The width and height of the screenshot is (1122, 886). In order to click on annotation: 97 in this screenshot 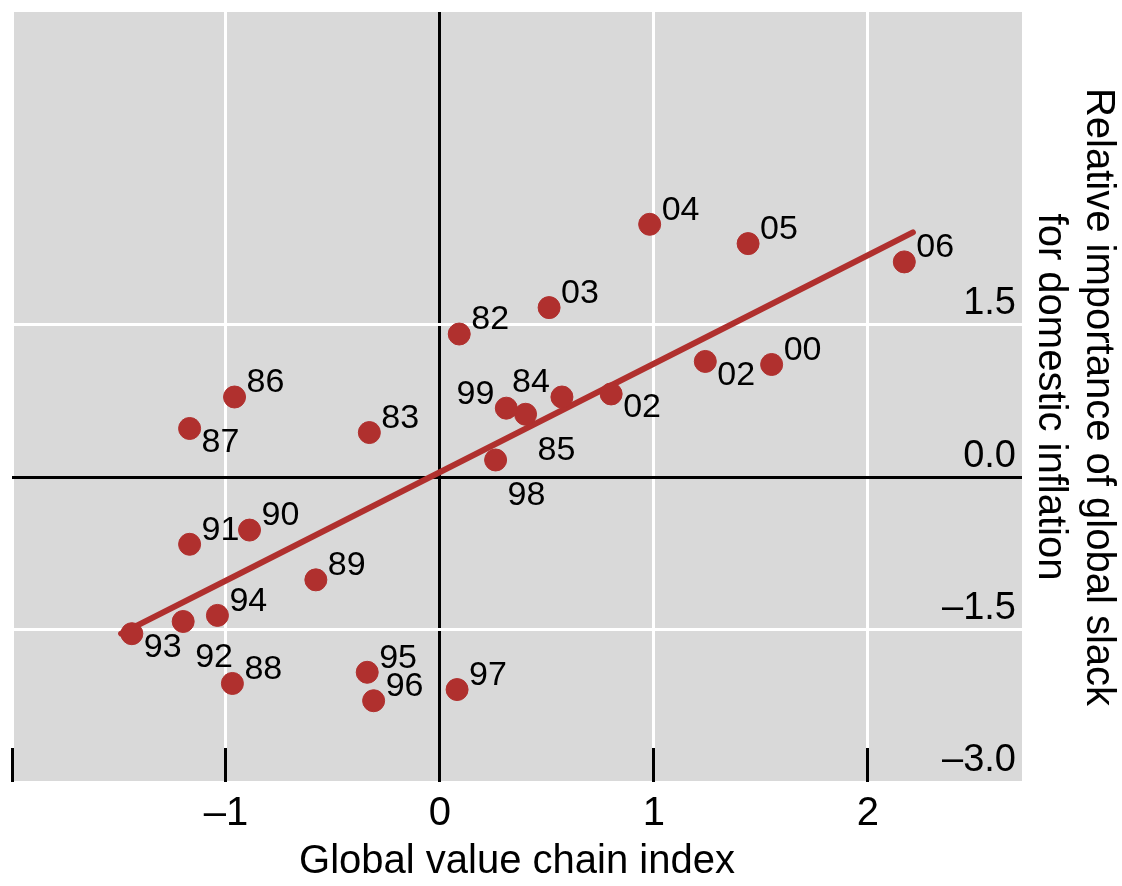, I will do `click(488, 672)`.